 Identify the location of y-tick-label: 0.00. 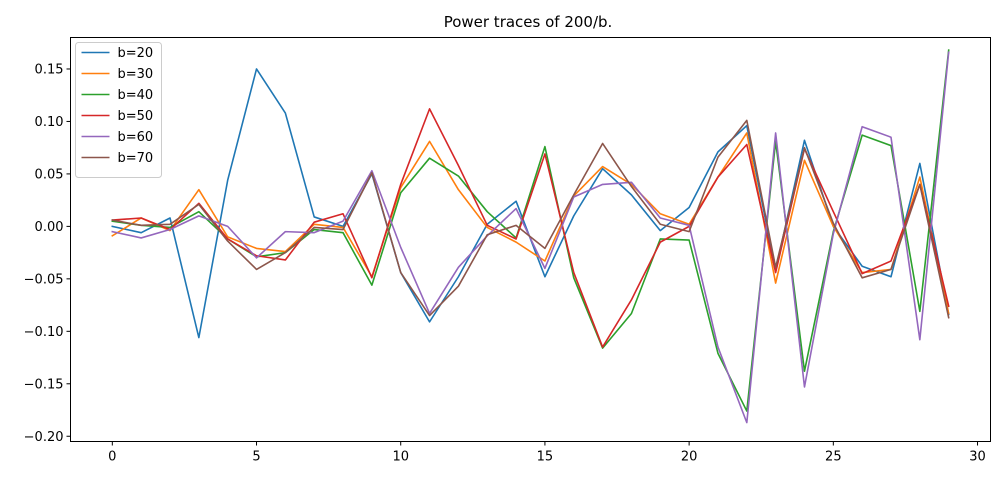
(49, 227).